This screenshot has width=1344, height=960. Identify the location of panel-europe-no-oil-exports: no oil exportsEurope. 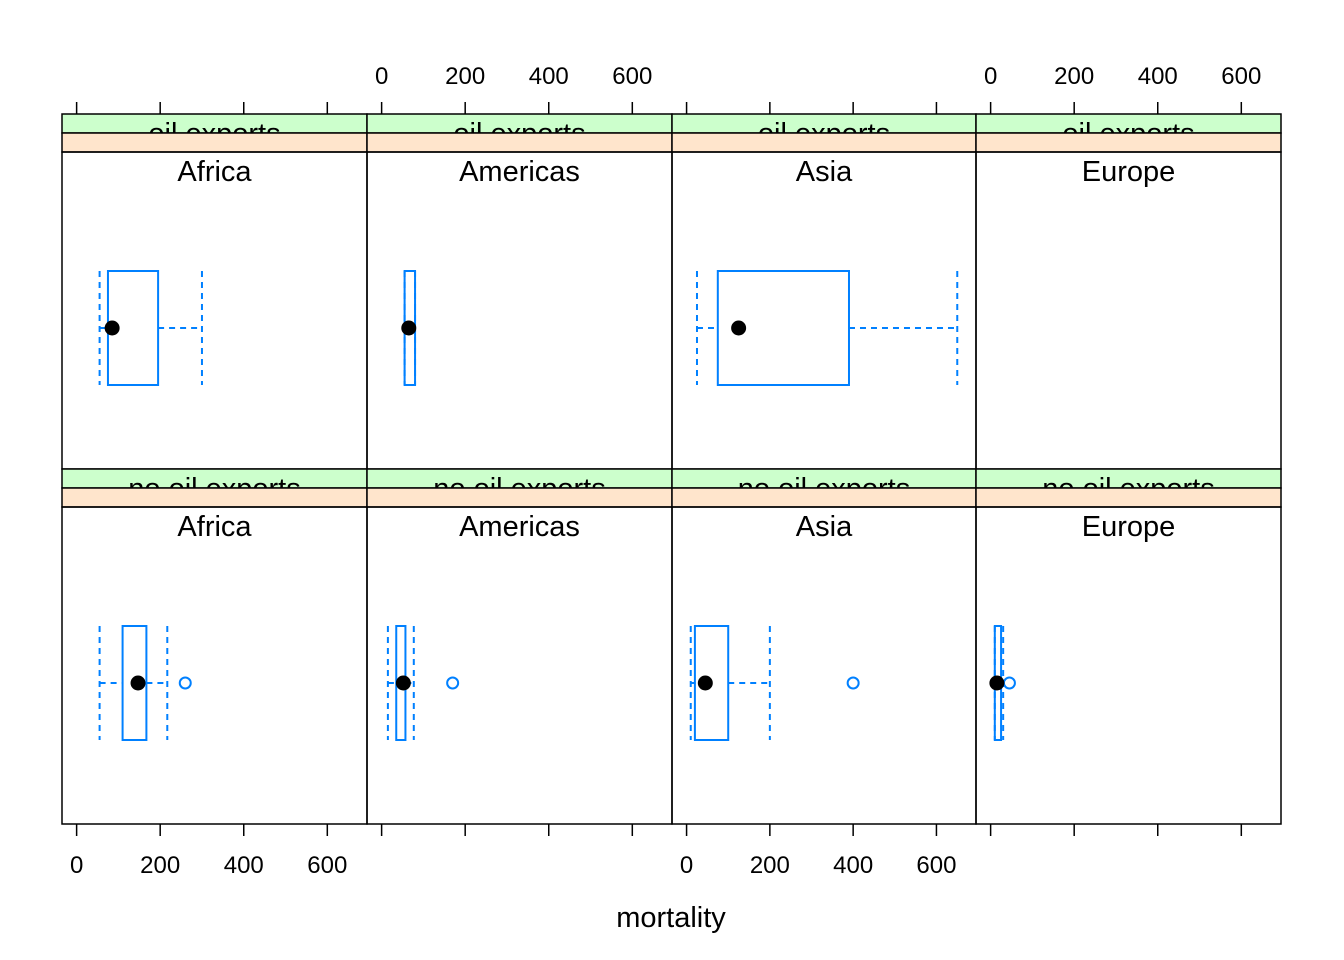
(1128, 646).